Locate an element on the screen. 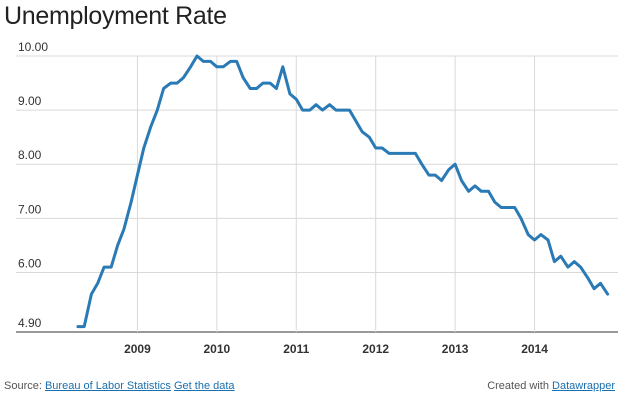 The width and height of the screenshot is (625, 404). x-tick-label: 2012 is located at coordinates (375, 349).